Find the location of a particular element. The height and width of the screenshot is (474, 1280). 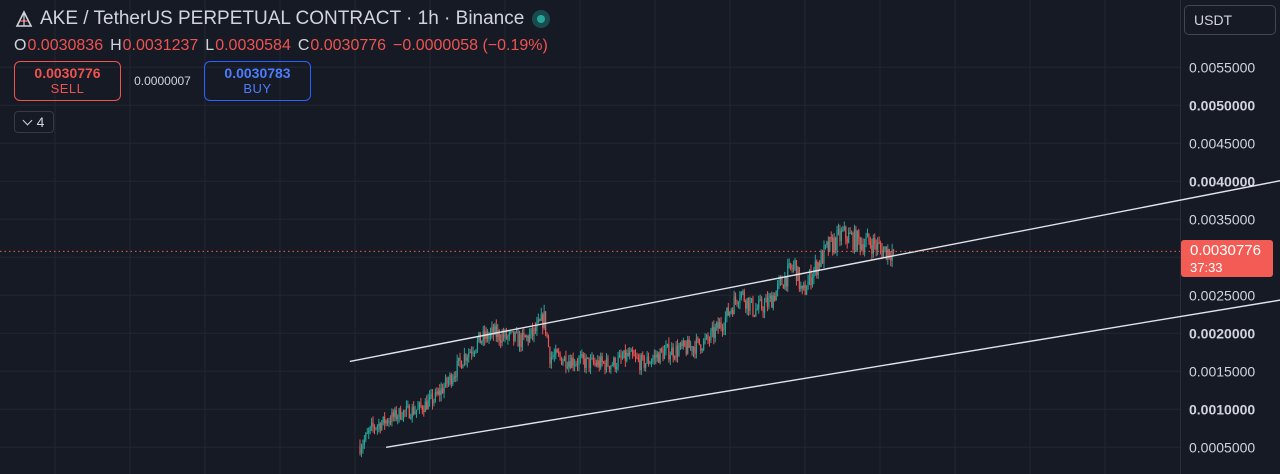

open-value: 0.0030836 is located at coordinates (65, 45).